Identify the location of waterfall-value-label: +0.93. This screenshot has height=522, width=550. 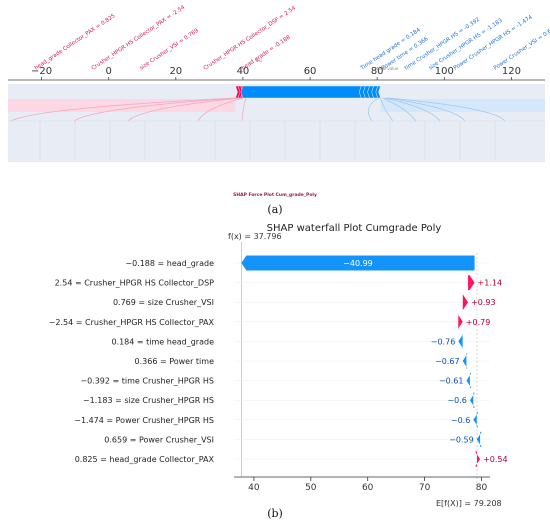
(483, 302).